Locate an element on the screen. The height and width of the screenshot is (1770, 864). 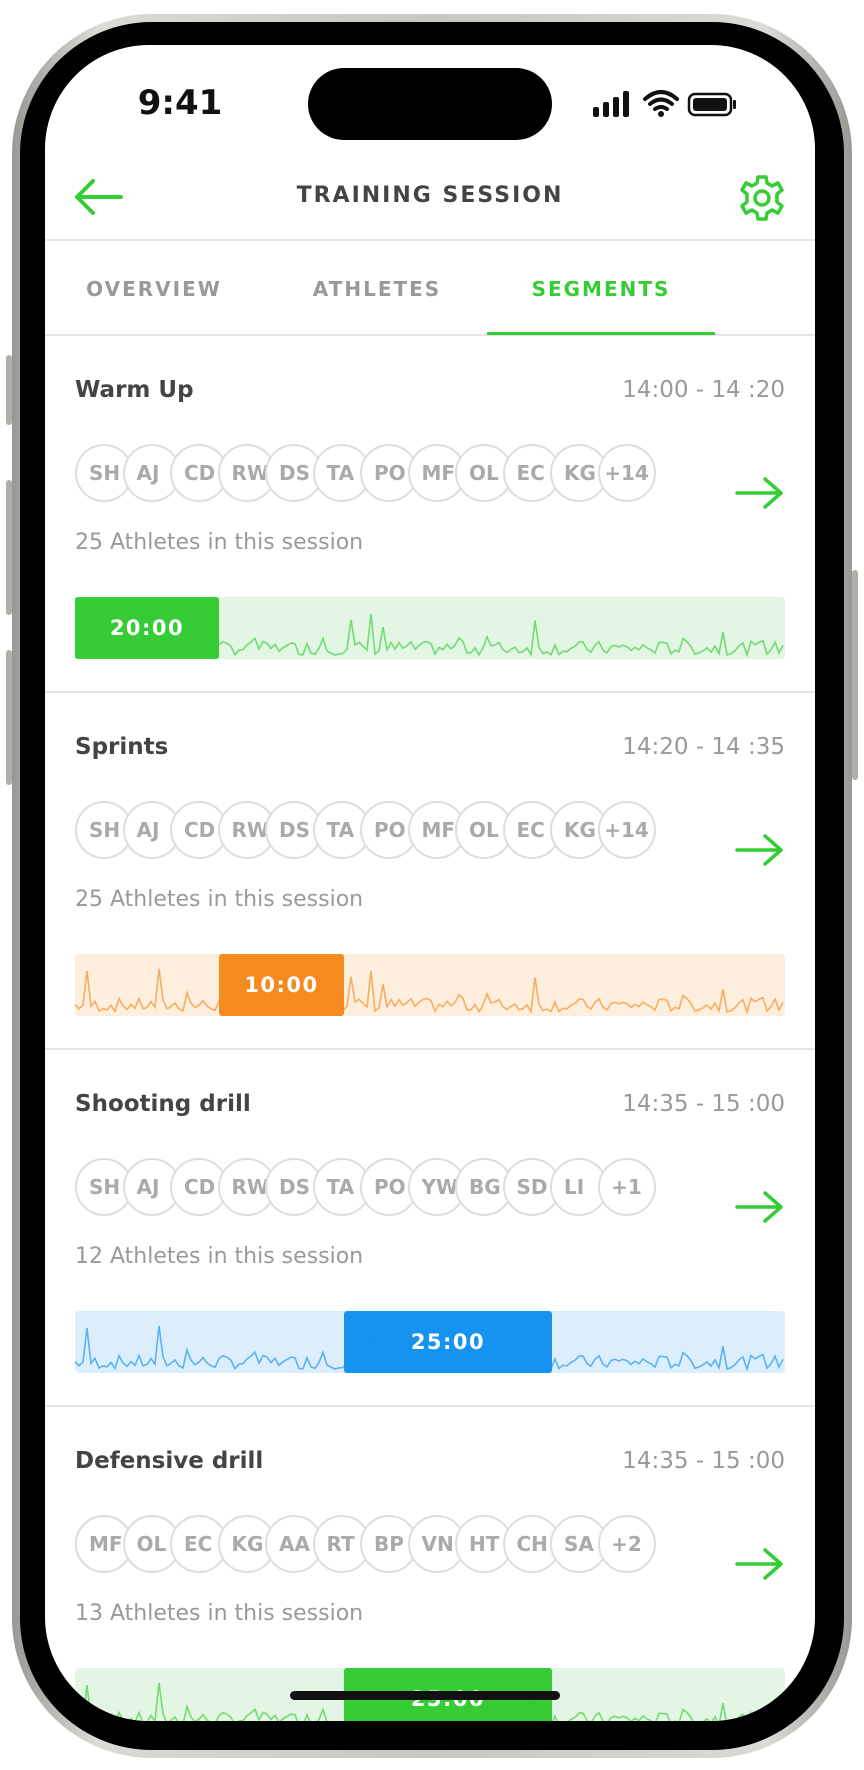
segment-name: Warm Up is located at coordinates (134, 390).